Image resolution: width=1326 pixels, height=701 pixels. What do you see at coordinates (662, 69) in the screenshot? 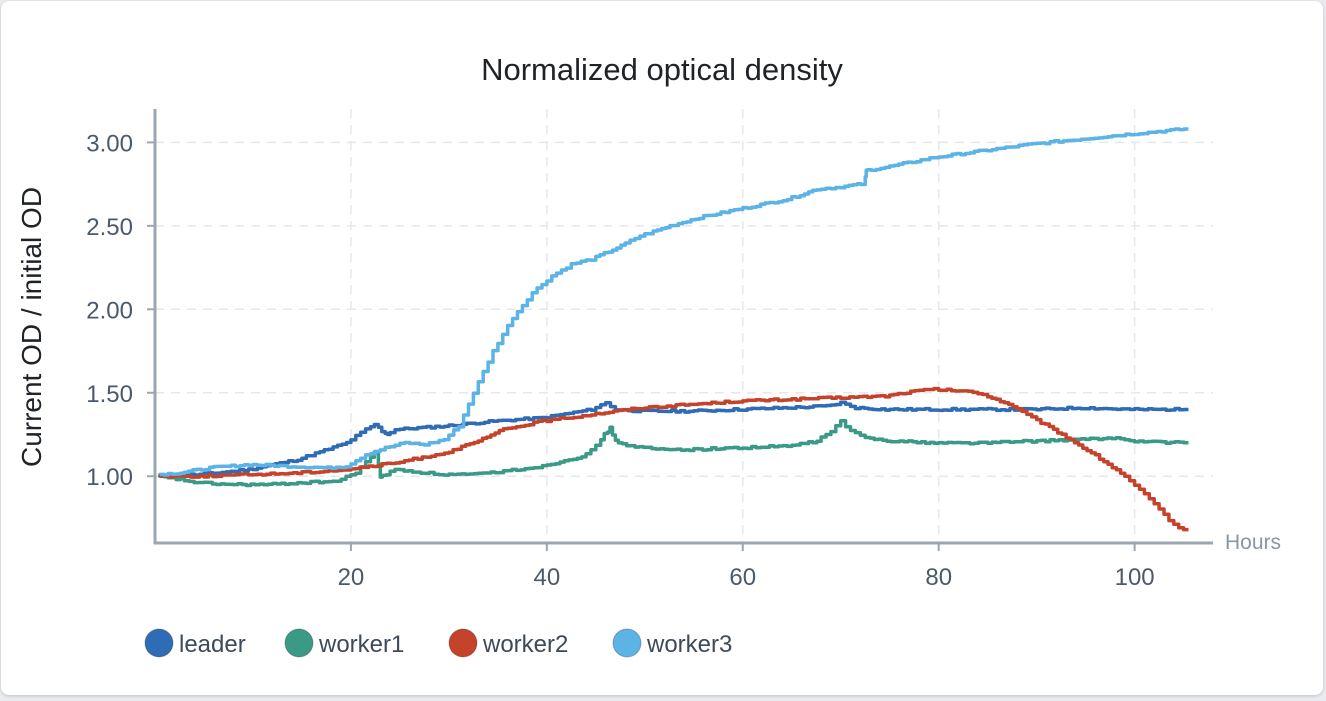
I see `chart-title: Normalized optical density` at bounding box center [662, 69].